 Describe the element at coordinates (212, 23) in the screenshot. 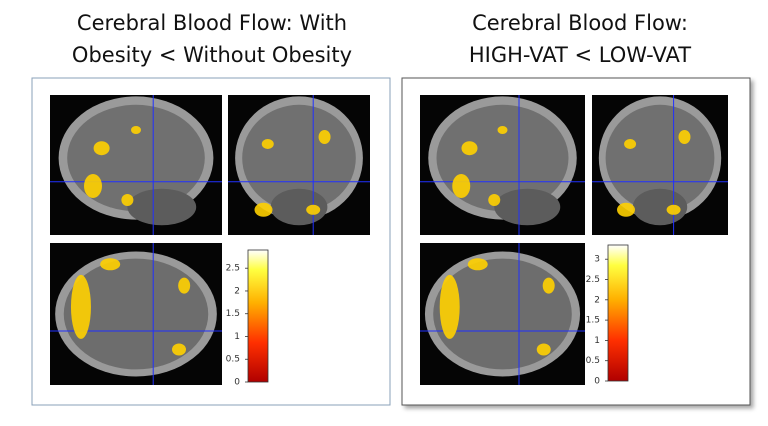

I see `panel-title: Cerebral Blood Flow: With` at that location.